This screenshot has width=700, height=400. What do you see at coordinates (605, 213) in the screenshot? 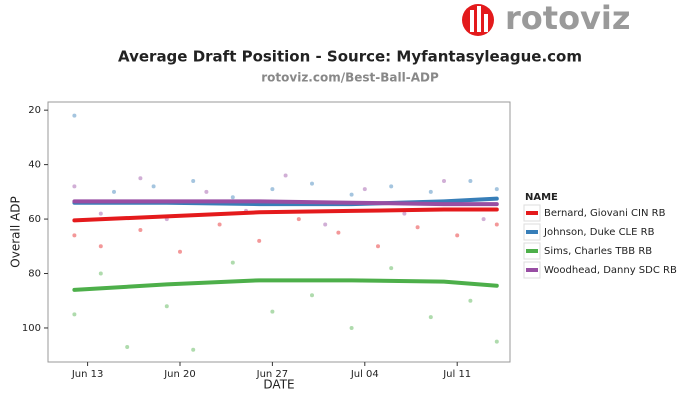
I see `legend-label: Bernard, Giovani CIN RB` at bounding box center [605, 213].